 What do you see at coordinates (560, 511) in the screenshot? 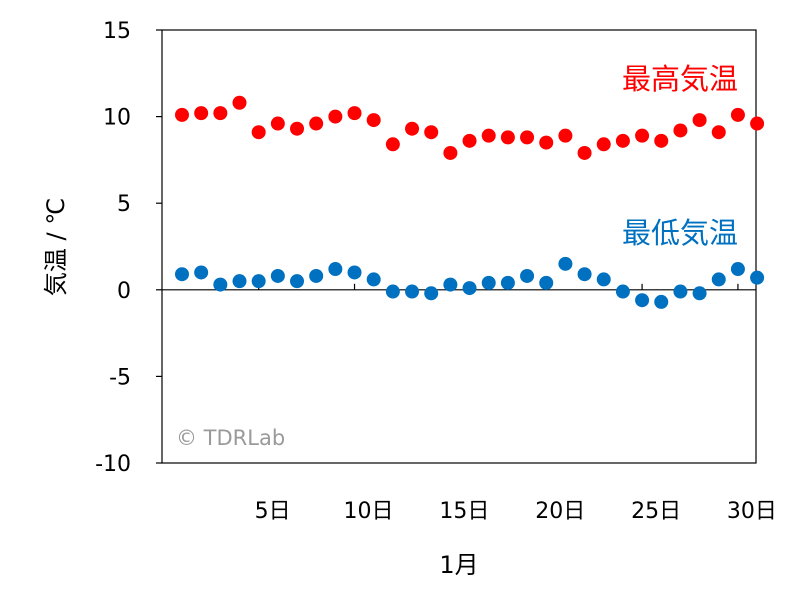
I see `x-tick-label: 20日` at bounding box center [560, 511].